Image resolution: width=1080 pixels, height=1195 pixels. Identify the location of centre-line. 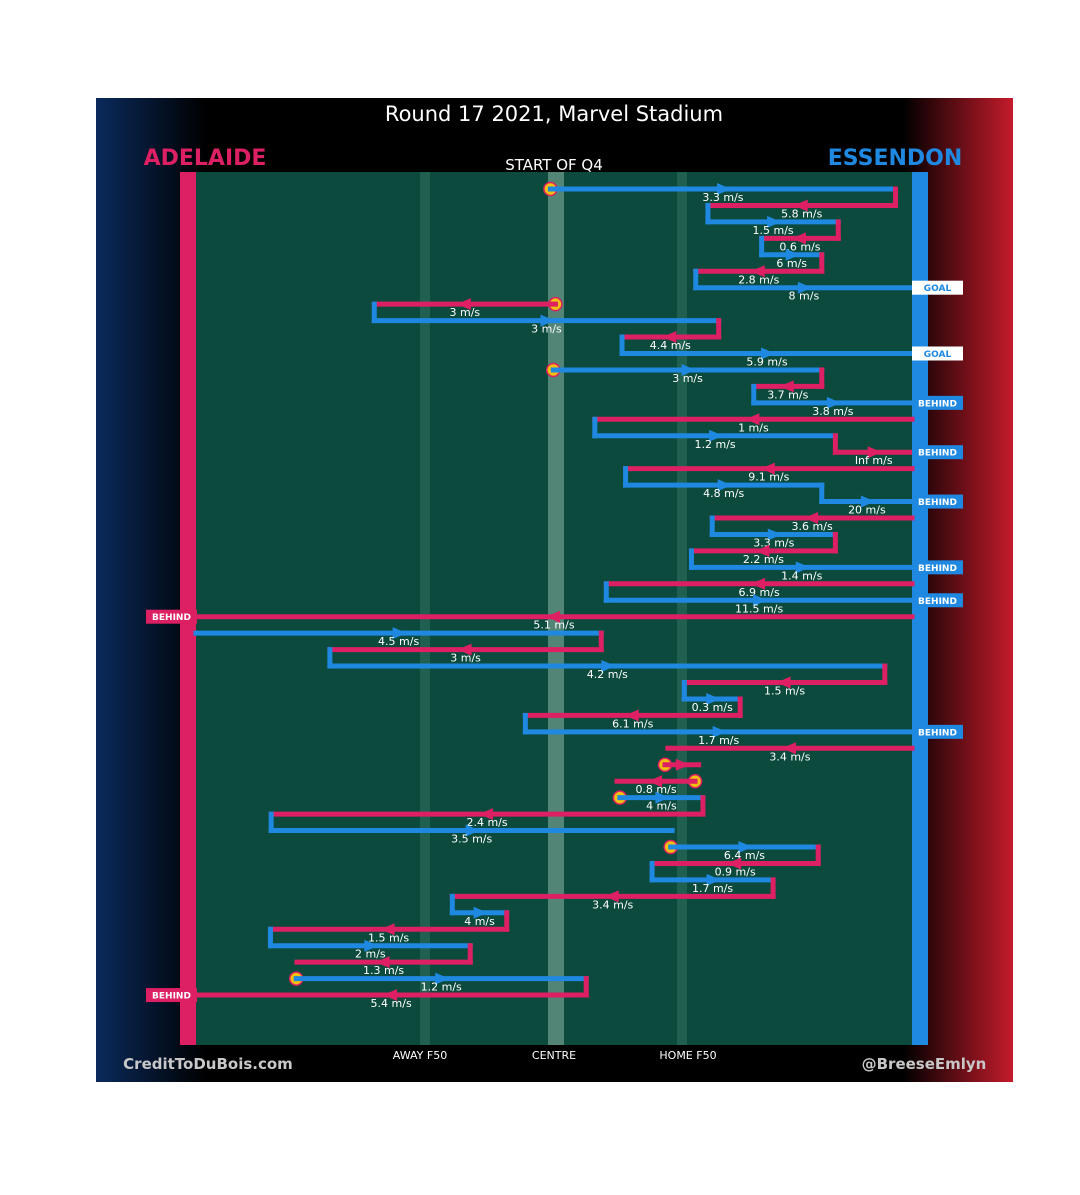
(556, 608).